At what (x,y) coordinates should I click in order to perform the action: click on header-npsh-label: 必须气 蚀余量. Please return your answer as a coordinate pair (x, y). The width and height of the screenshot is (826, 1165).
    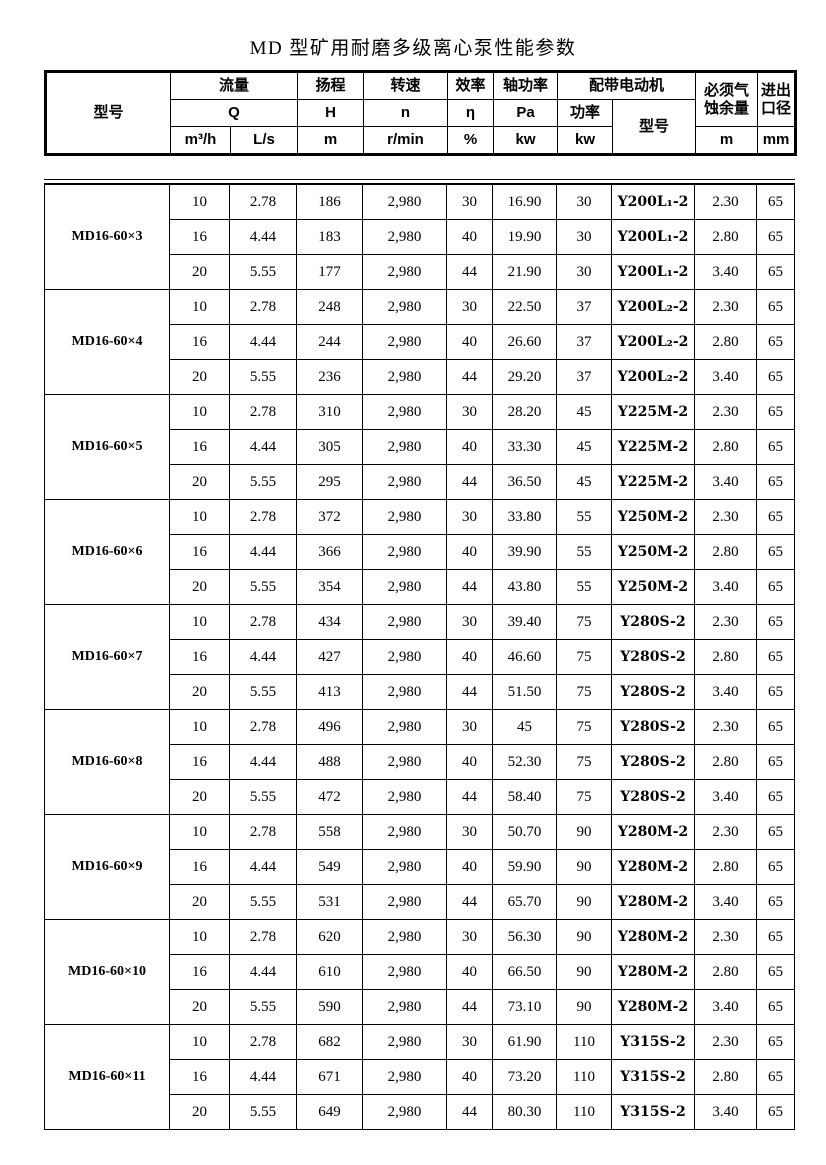
    Looking at the image, I should click on (727, 99).